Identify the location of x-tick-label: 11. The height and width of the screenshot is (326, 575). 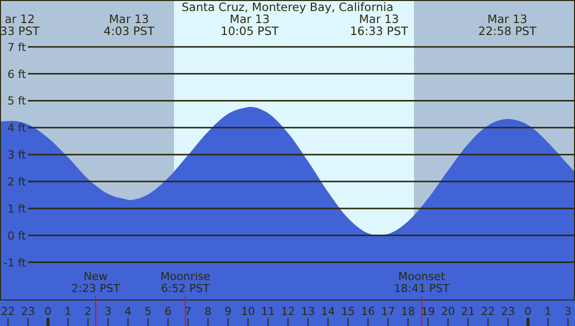
(268, 311).